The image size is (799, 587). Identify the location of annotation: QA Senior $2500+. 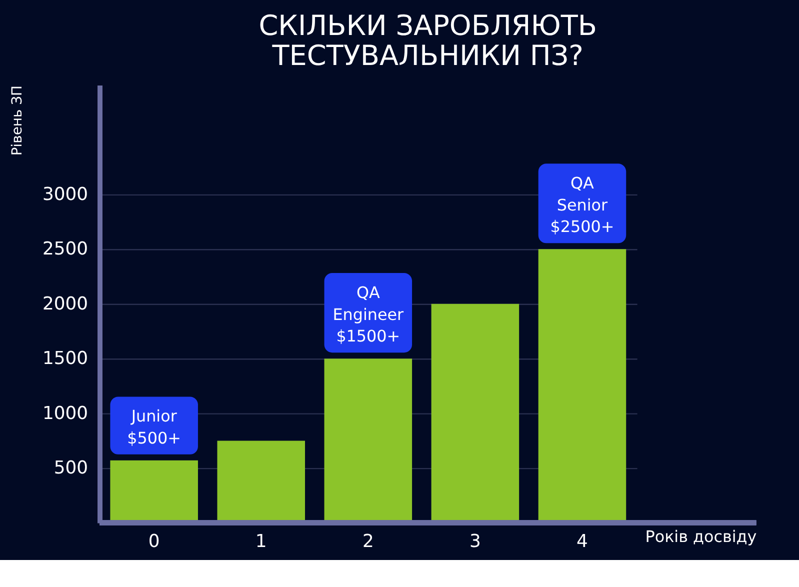
(582, 204).